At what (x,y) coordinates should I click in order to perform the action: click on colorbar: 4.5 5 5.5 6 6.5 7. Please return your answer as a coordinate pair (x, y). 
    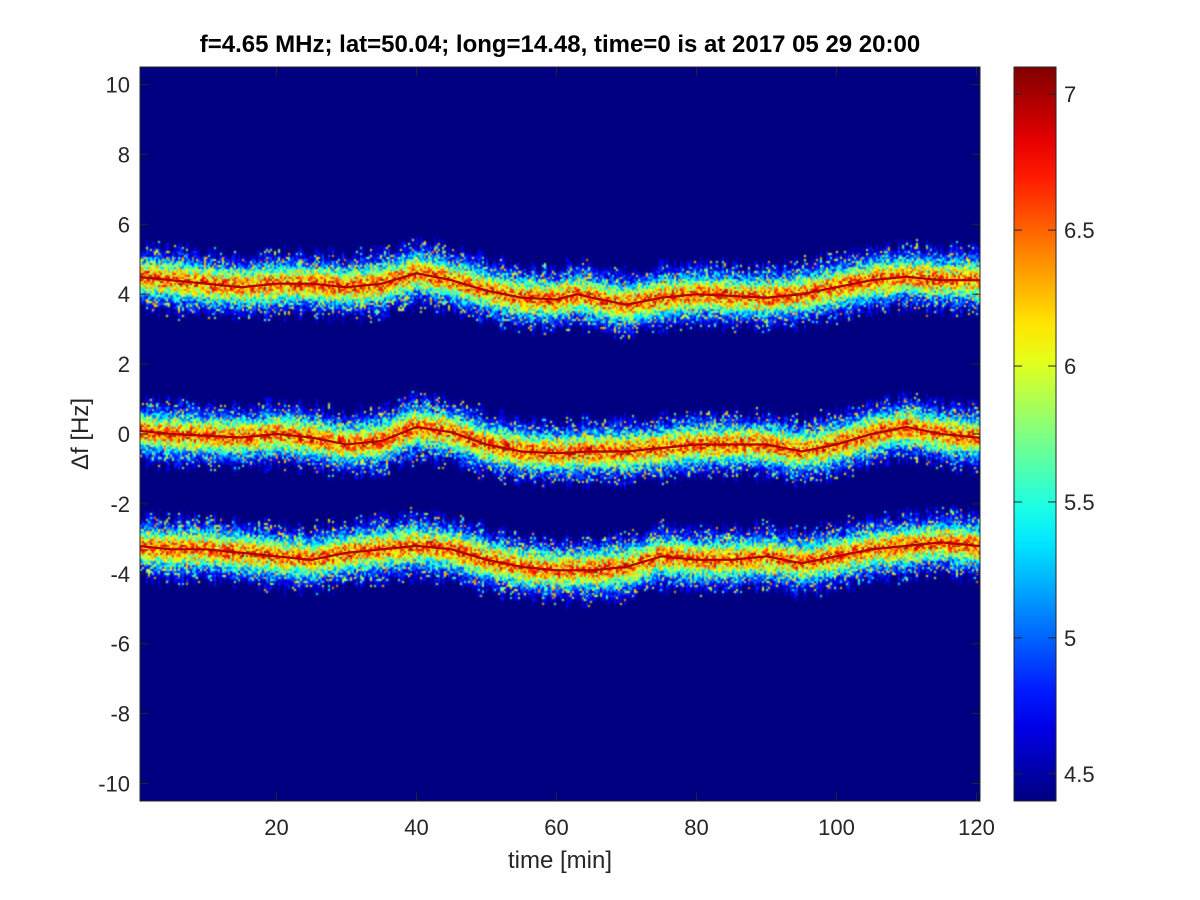
    Looking at the image, I should click on (1054, 434).